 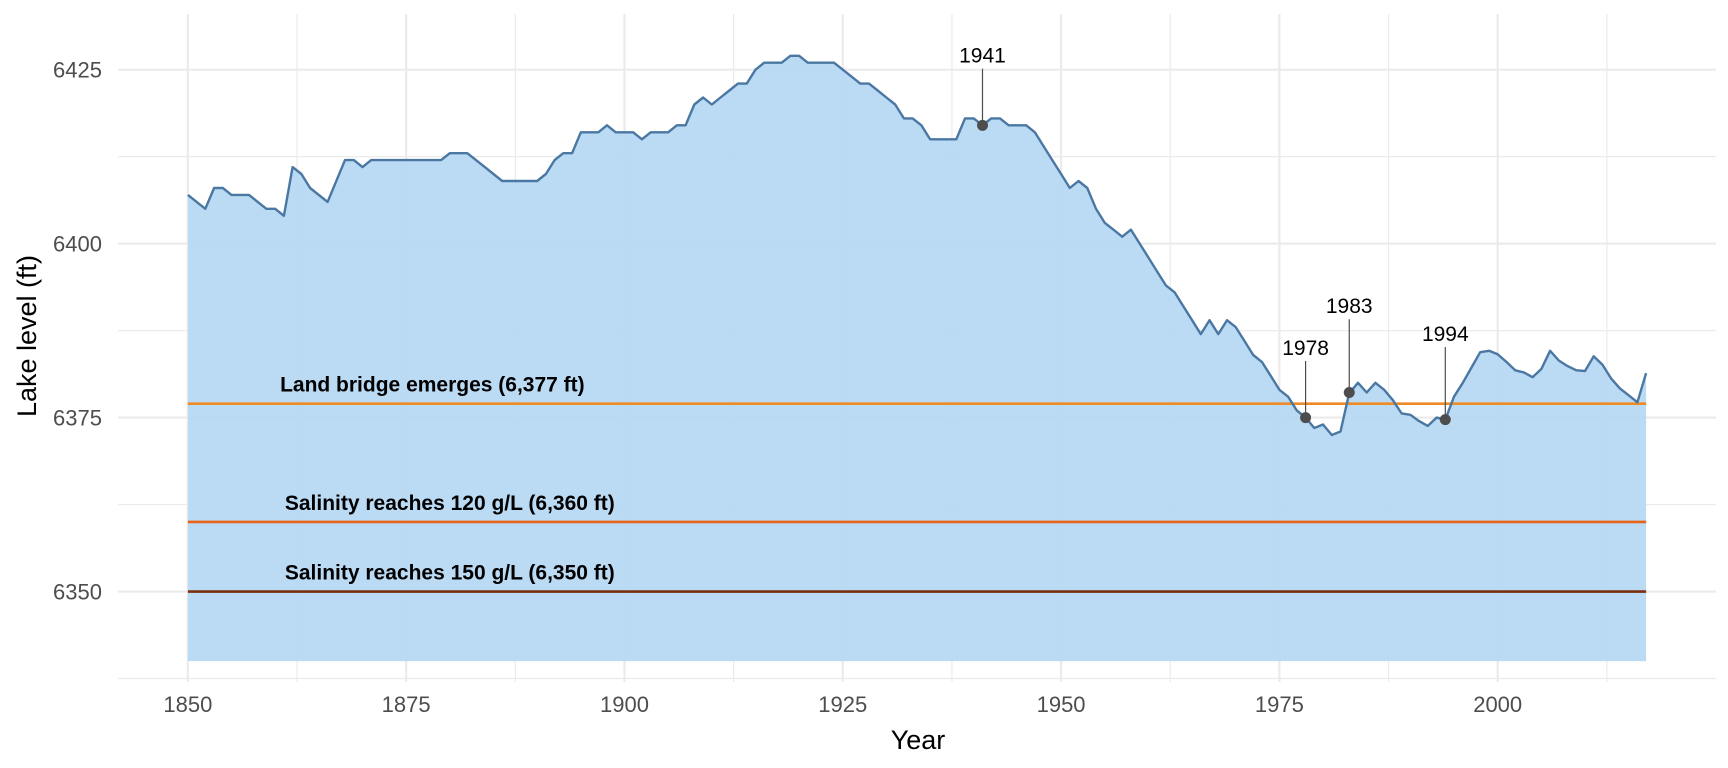 What do you see at coordinates (27, 336) in the screenshot?
I see `y-axis-title: Lake level (ft)` at bounding box center [27, 336].